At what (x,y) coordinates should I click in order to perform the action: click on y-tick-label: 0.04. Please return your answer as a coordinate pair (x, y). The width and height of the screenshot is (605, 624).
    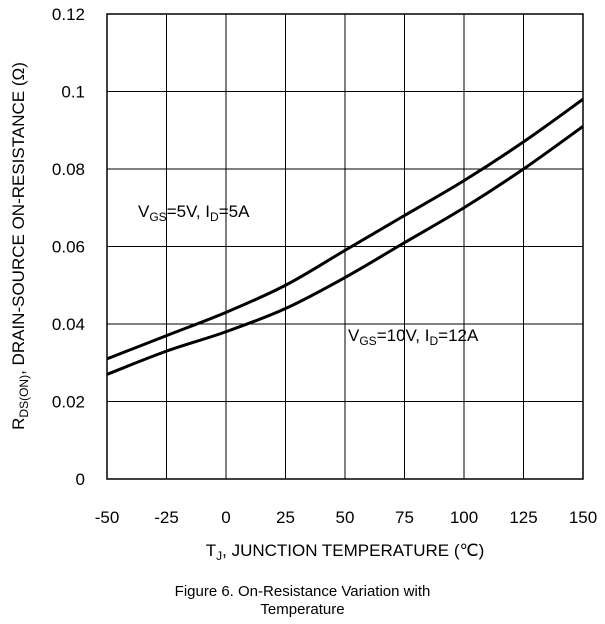
    Looking at the image, I should click on (68, 324).